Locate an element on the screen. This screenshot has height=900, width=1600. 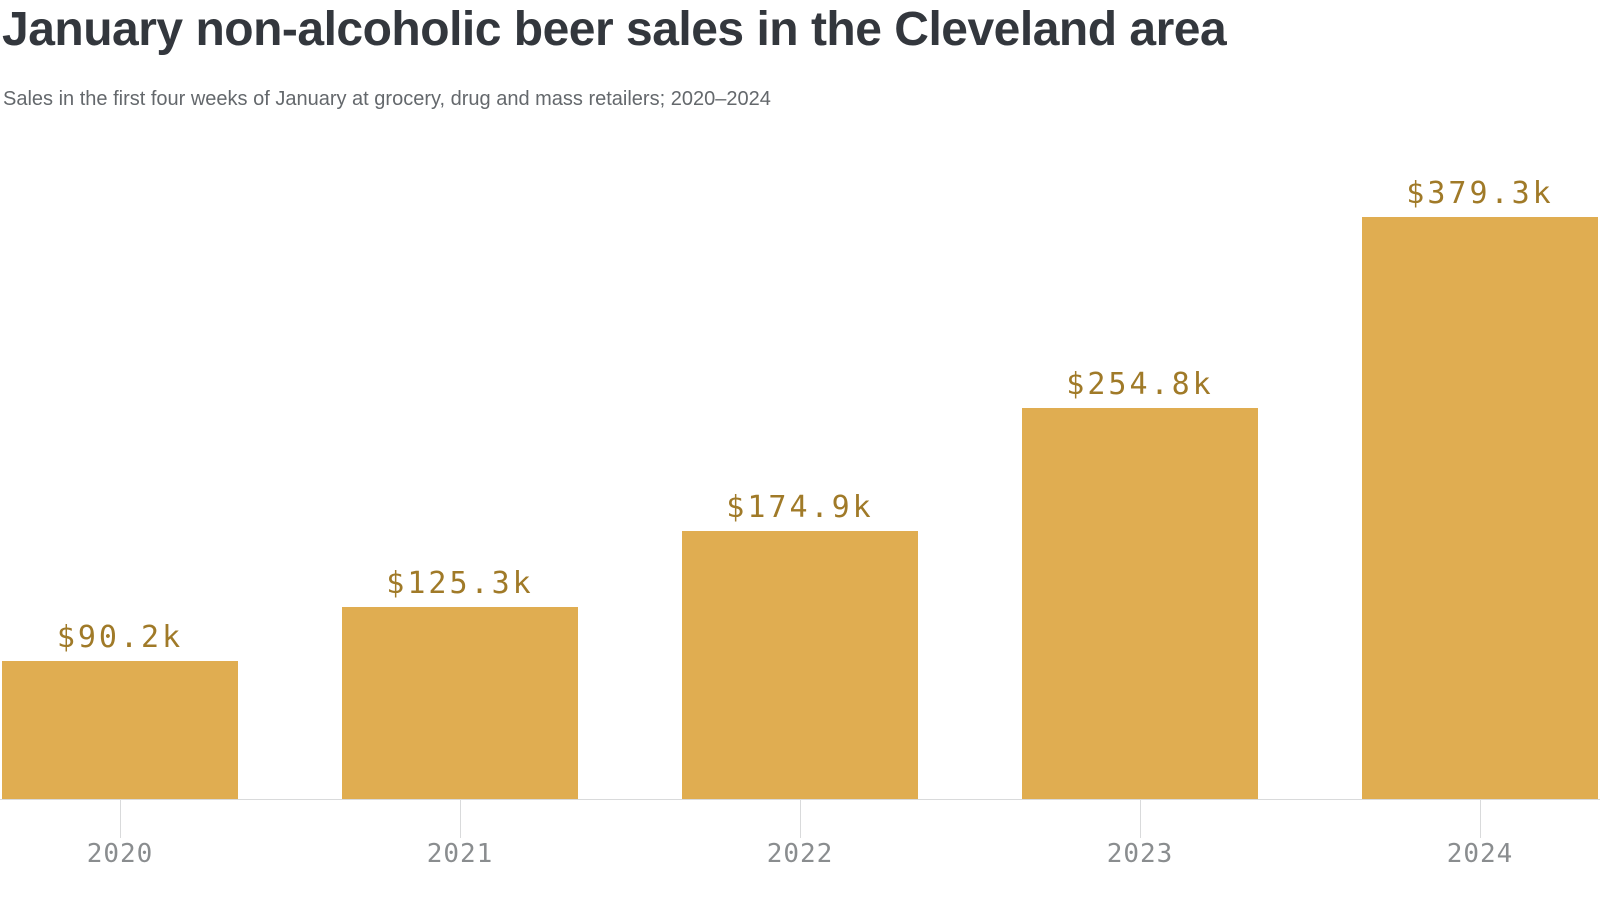
x-axis-label: 2023 is located at coordinates (1140, 854).